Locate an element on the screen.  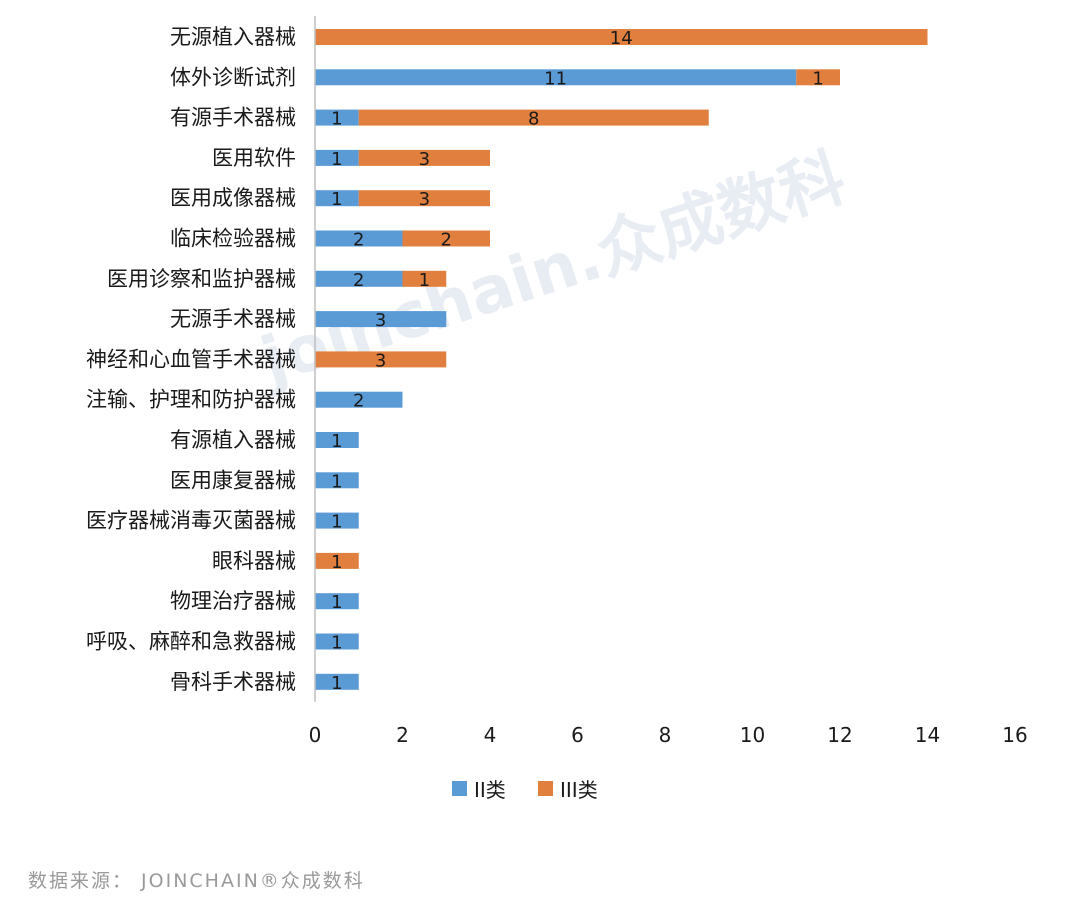
x-tick-label: 12 is located at coordinates (839, 735).